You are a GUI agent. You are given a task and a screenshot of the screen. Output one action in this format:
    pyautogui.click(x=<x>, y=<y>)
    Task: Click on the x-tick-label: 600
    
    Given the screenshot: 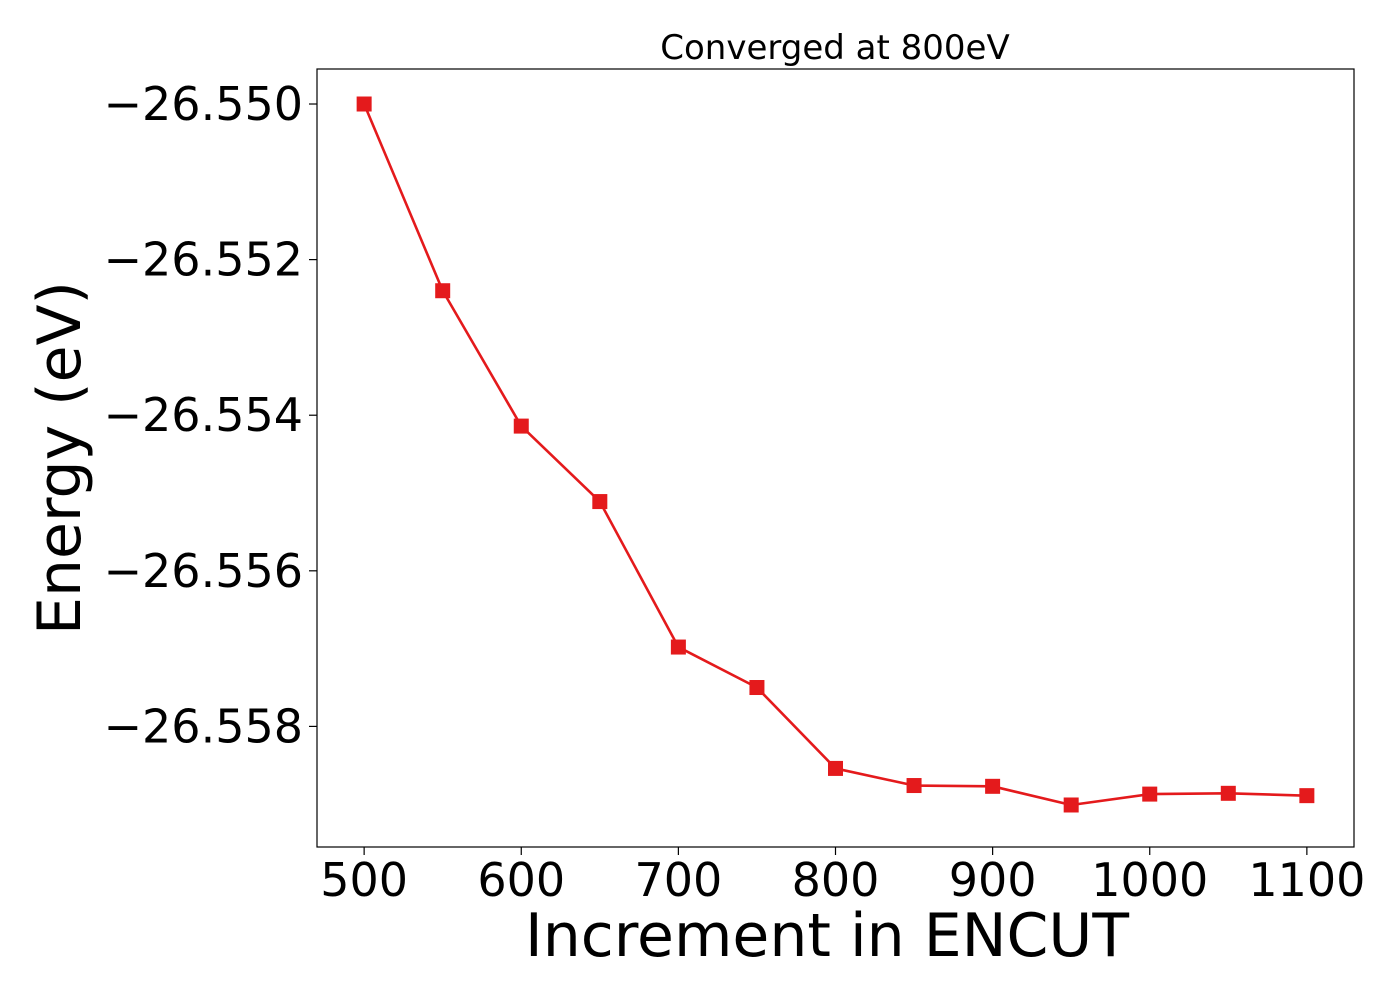 What is the action you would take?
    pyautogui.click(x=521, y=880)
    